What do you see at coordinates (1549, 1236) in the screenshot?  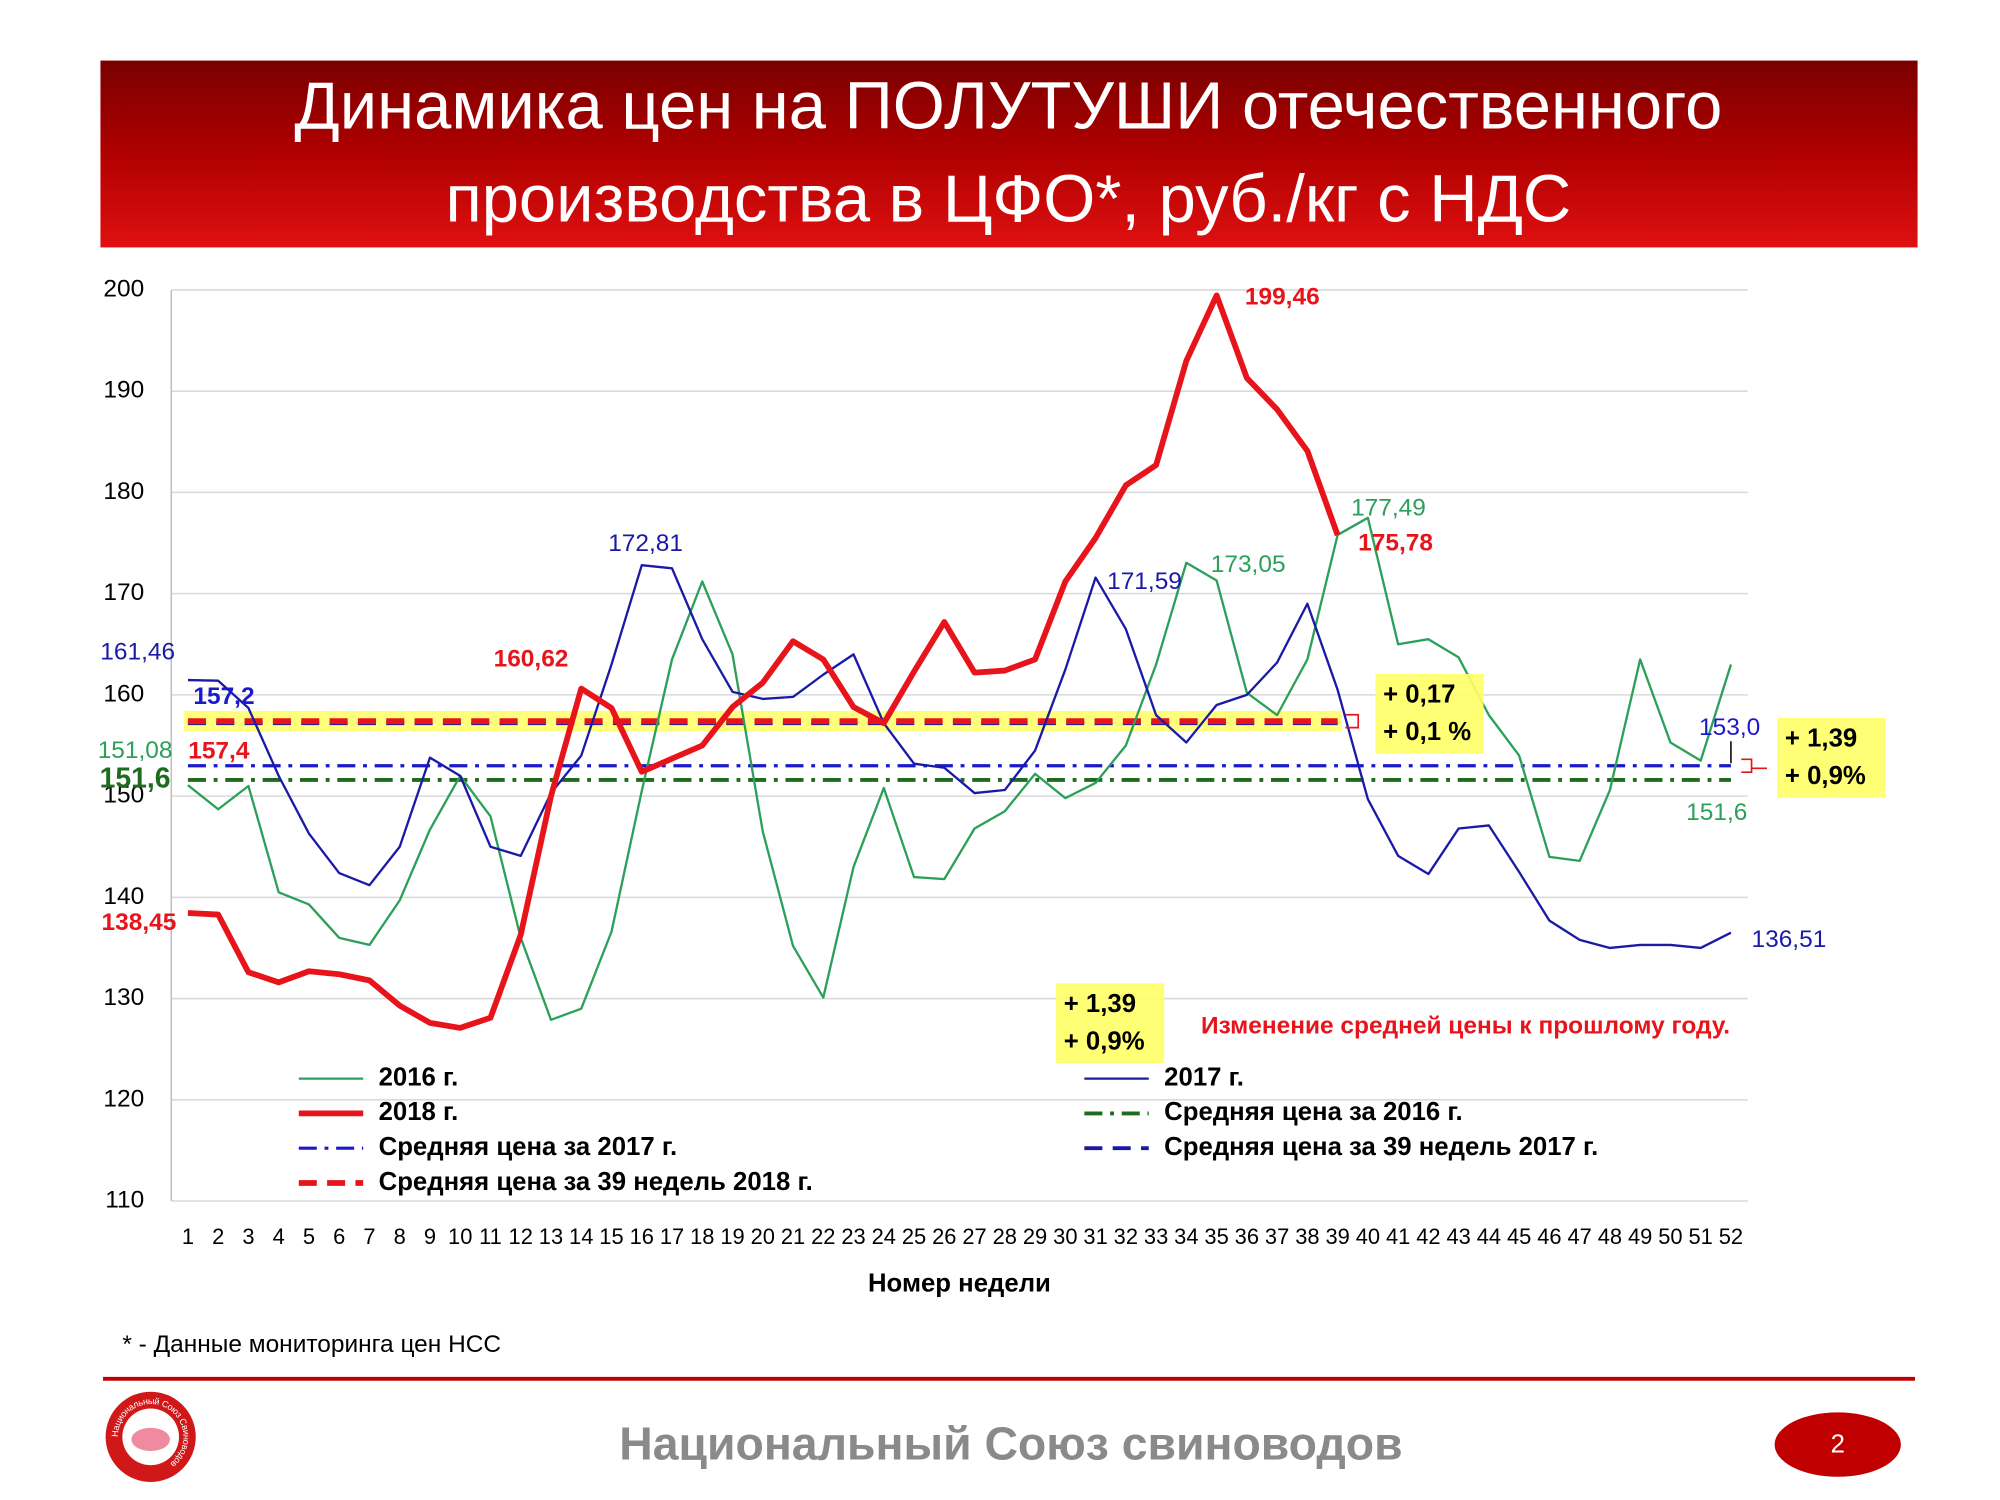 I see `x-tick-label: 46` at bounding box center [1549, 1236].